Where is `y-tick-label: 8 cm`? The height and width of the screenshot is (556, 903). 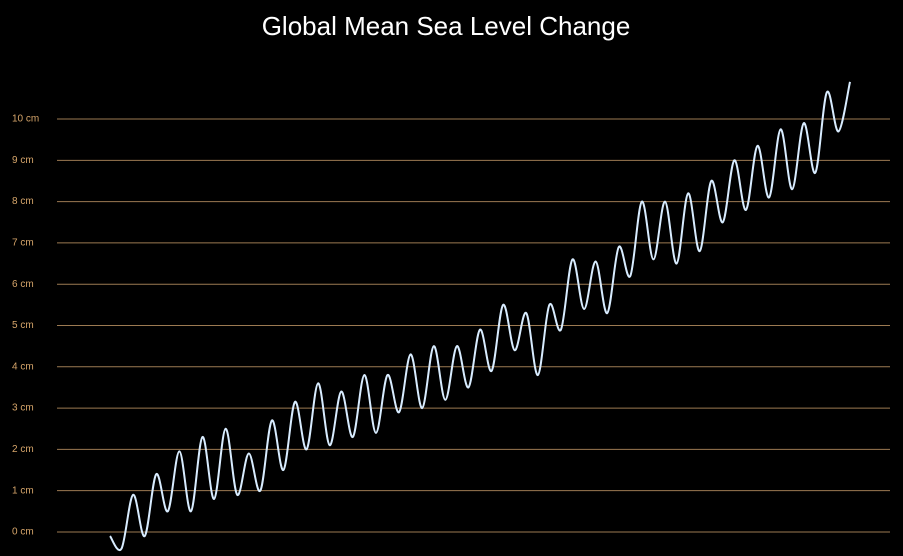 y-tick-label: 8 cm is located at coordinates (23, 201).